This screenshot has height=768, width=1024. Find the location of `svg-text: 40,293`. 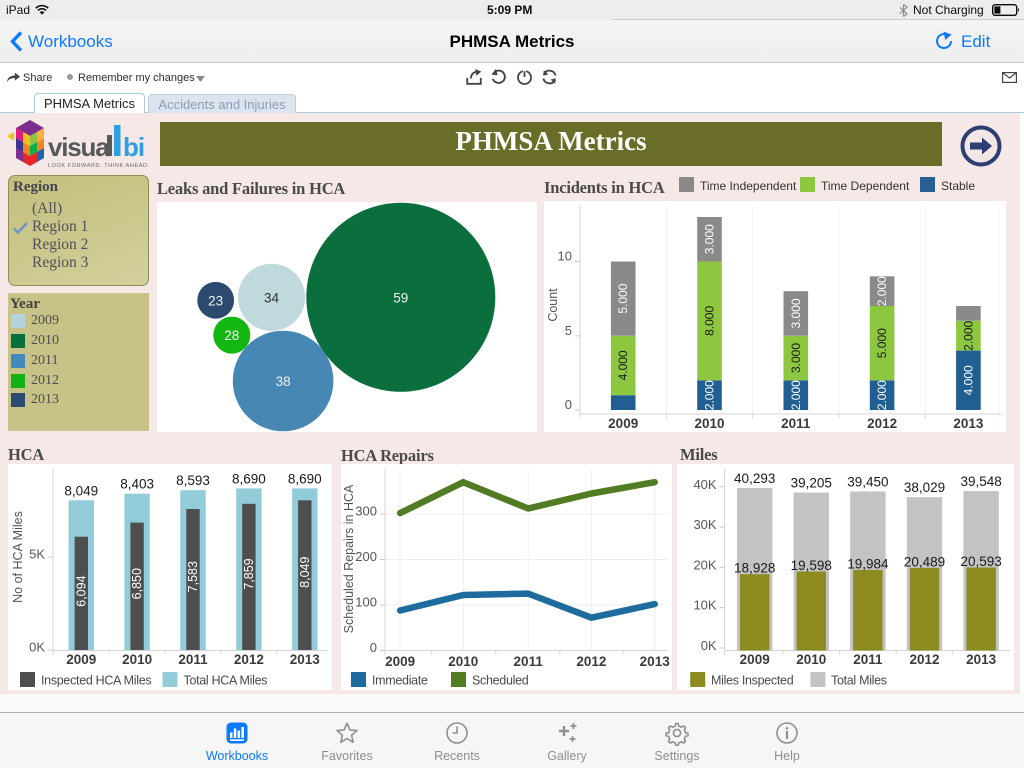

svg-text: 40,293 is located at coordinates (754, 478).